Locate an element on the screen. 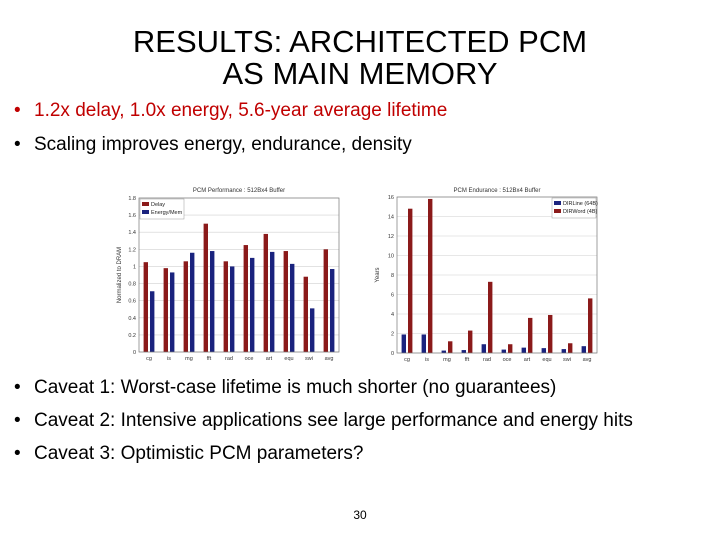 This screenshot has width=720, height=540. endur-bar-rad-dirline-64b- is located at coordinates (483, 348).